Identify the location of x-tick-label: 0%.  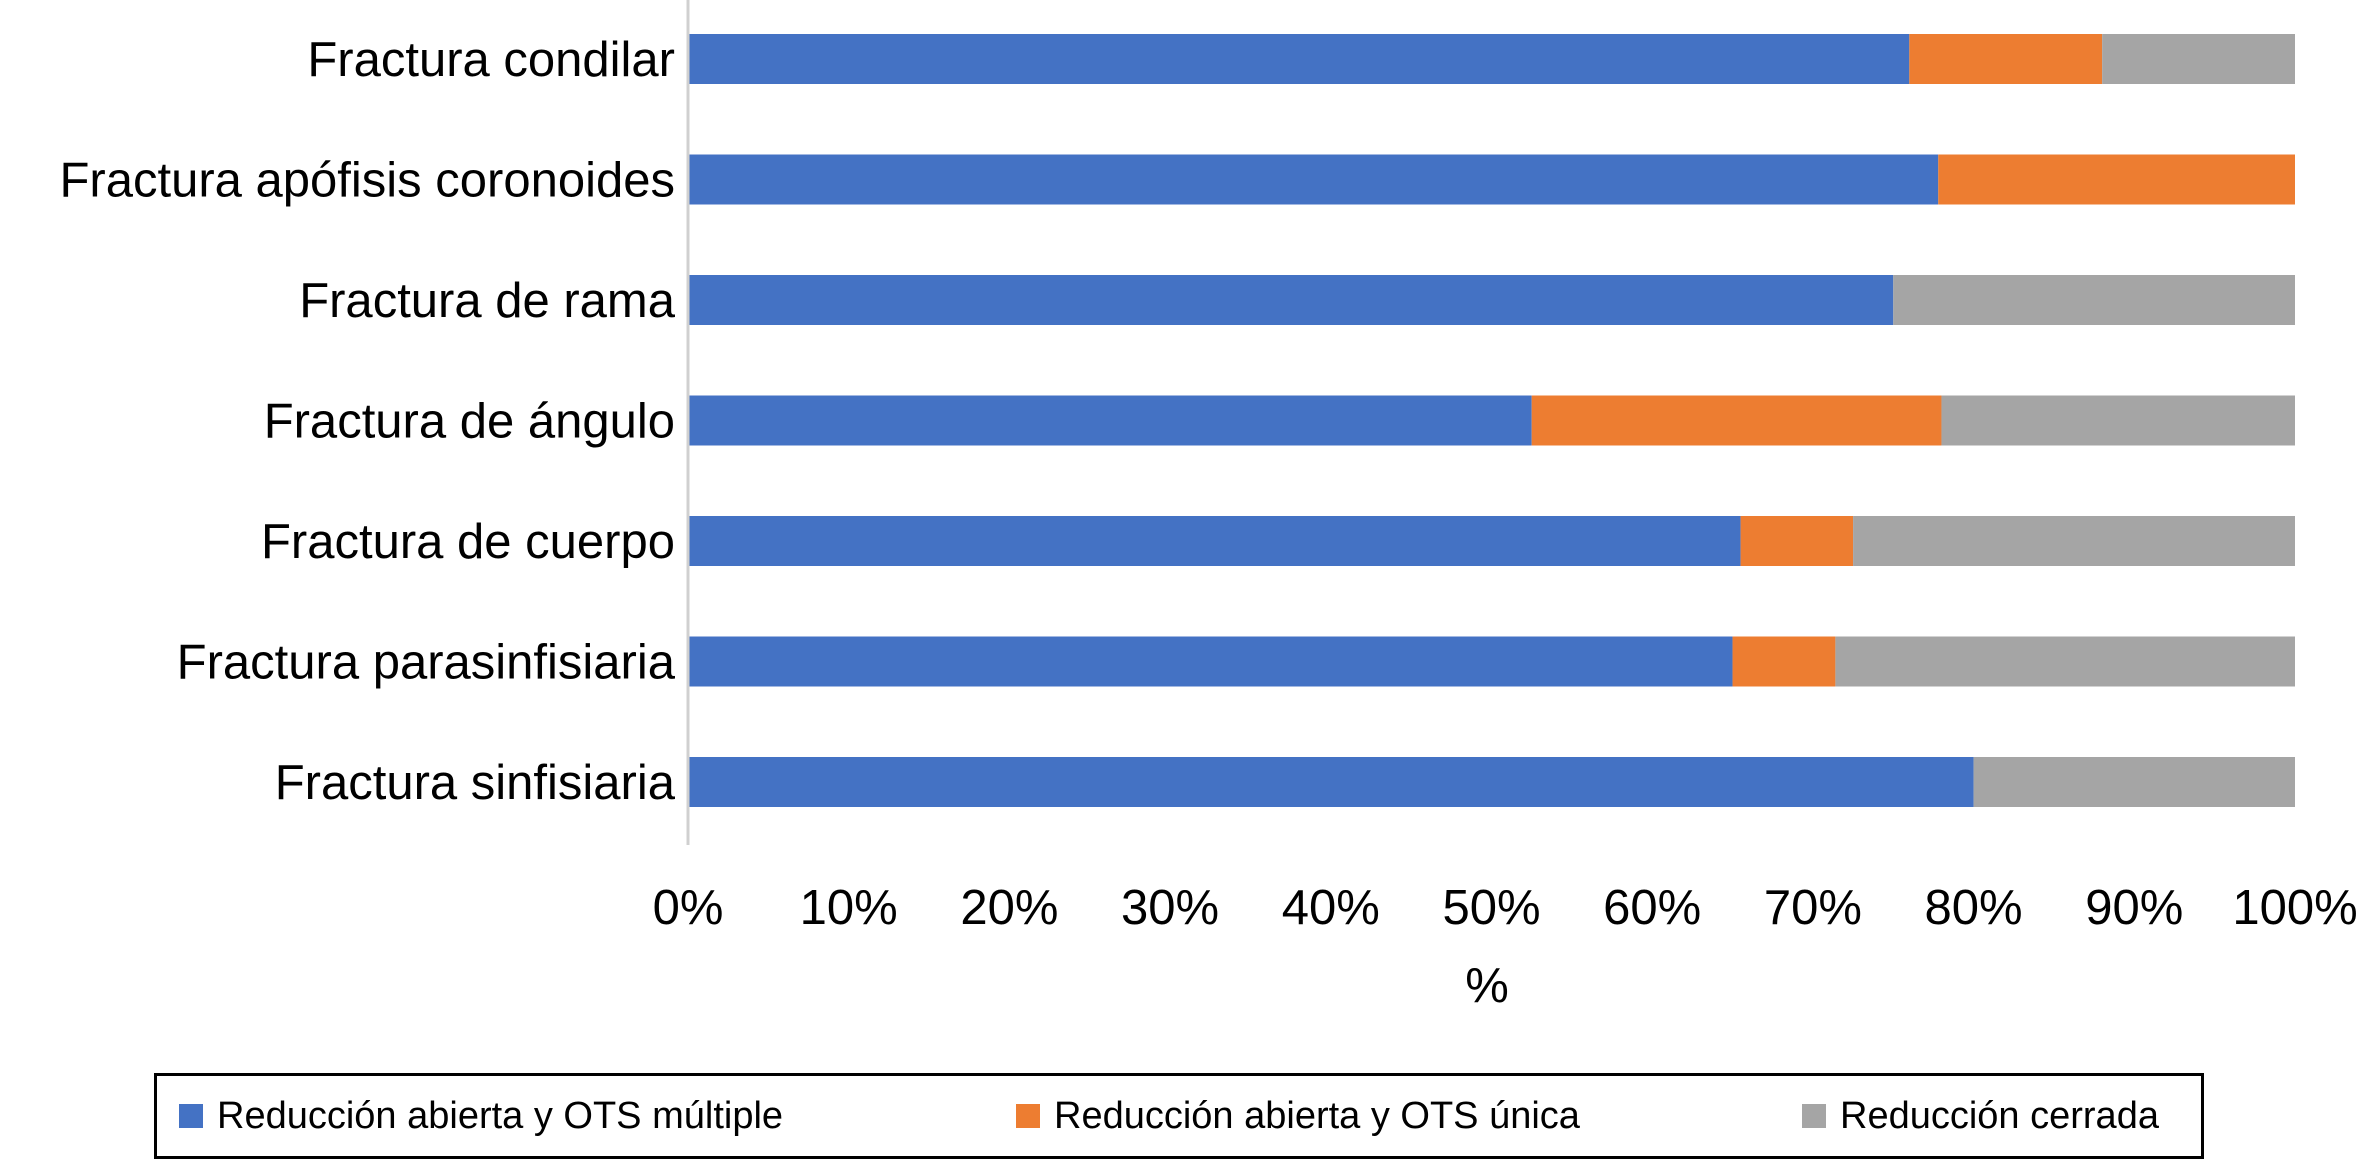
(688, 908).